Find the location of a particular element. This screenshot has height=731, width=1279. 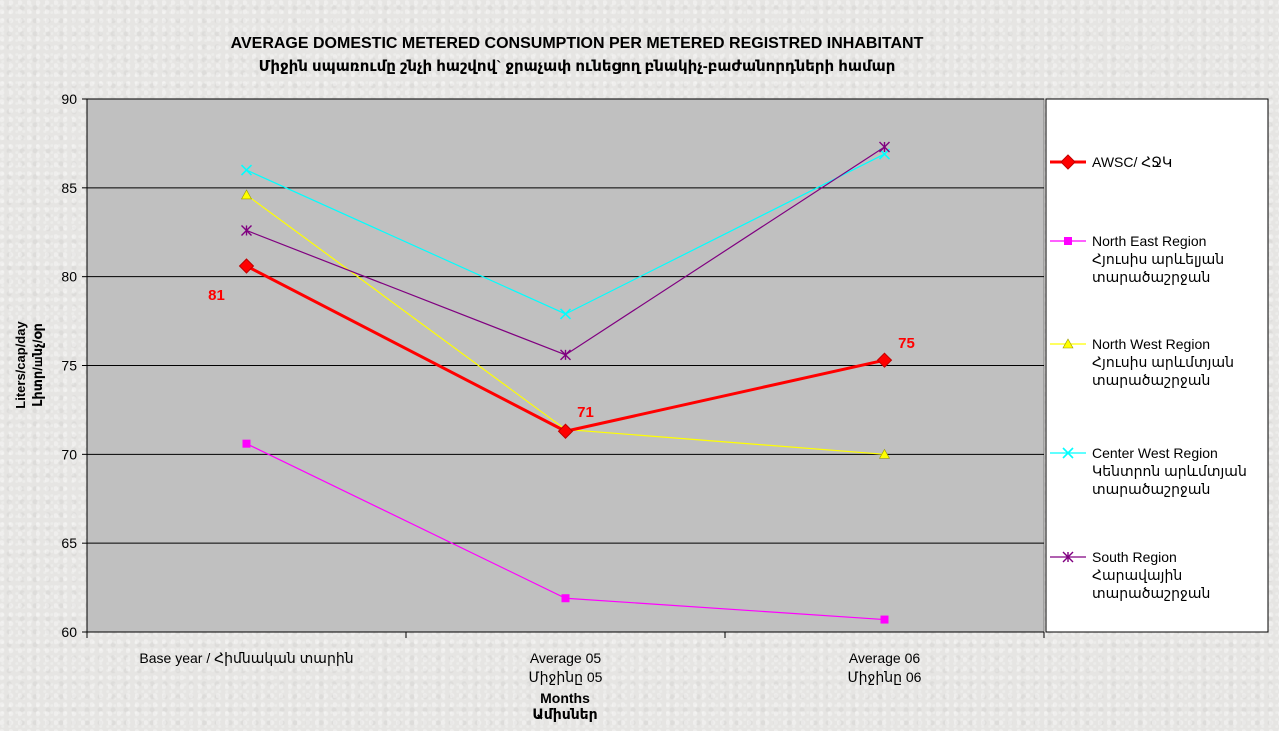

legend-label: Կենտրոն արևմտյան is located at coordinates (1169, 471).